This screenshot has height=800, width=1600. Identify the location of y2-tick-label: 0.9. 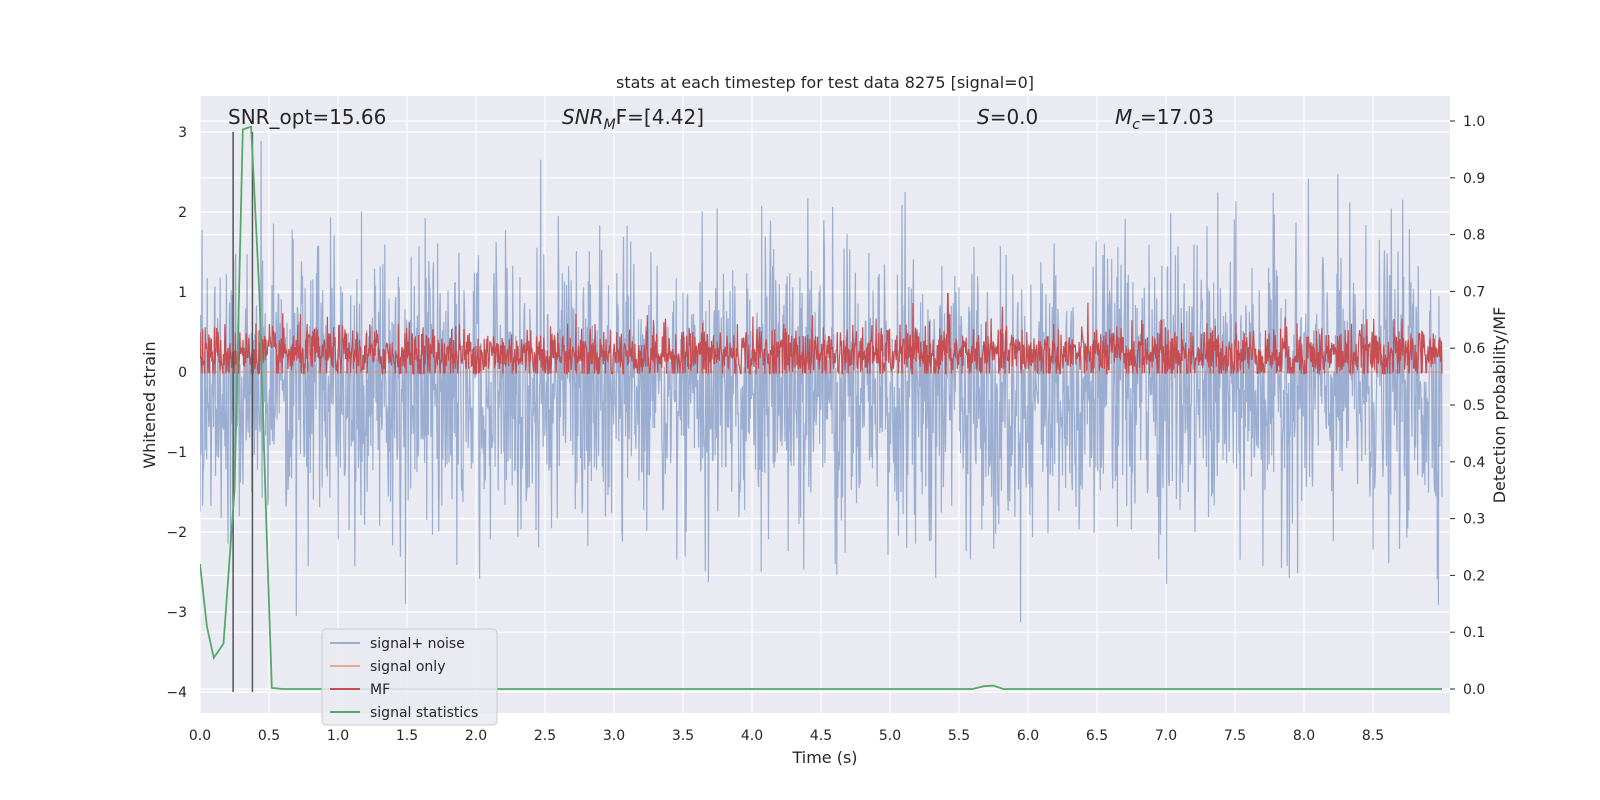
(1474, 179).